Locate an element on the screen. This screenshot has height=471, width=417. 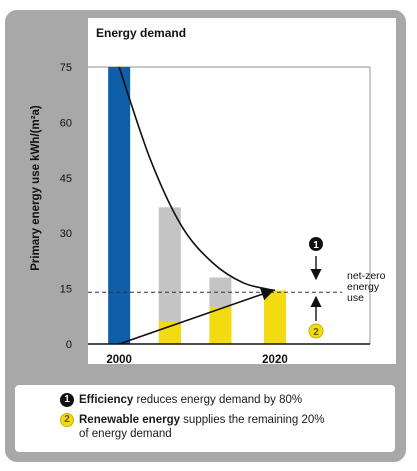
y-tick-label: 30 is located at coordinates (66, 234).